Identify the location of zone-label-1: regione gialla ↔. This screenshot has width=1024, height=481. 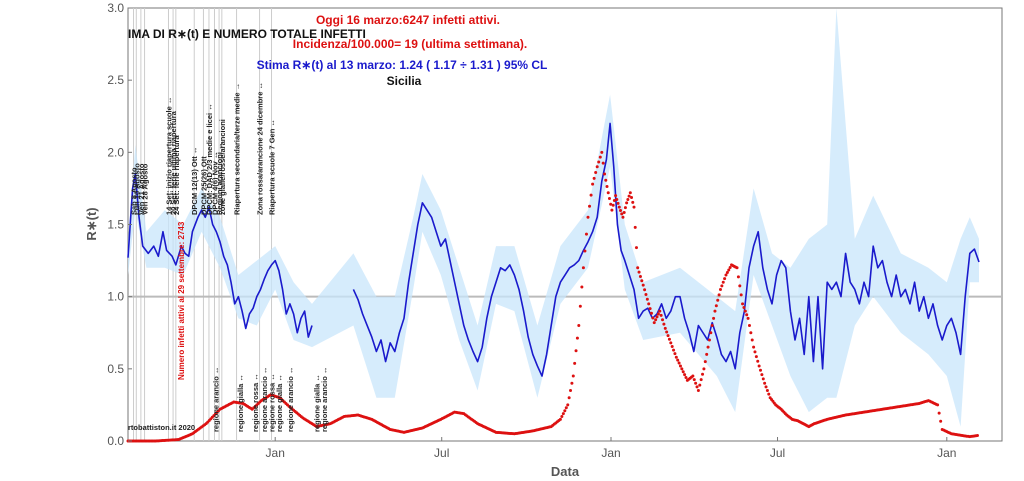
(240, 403).